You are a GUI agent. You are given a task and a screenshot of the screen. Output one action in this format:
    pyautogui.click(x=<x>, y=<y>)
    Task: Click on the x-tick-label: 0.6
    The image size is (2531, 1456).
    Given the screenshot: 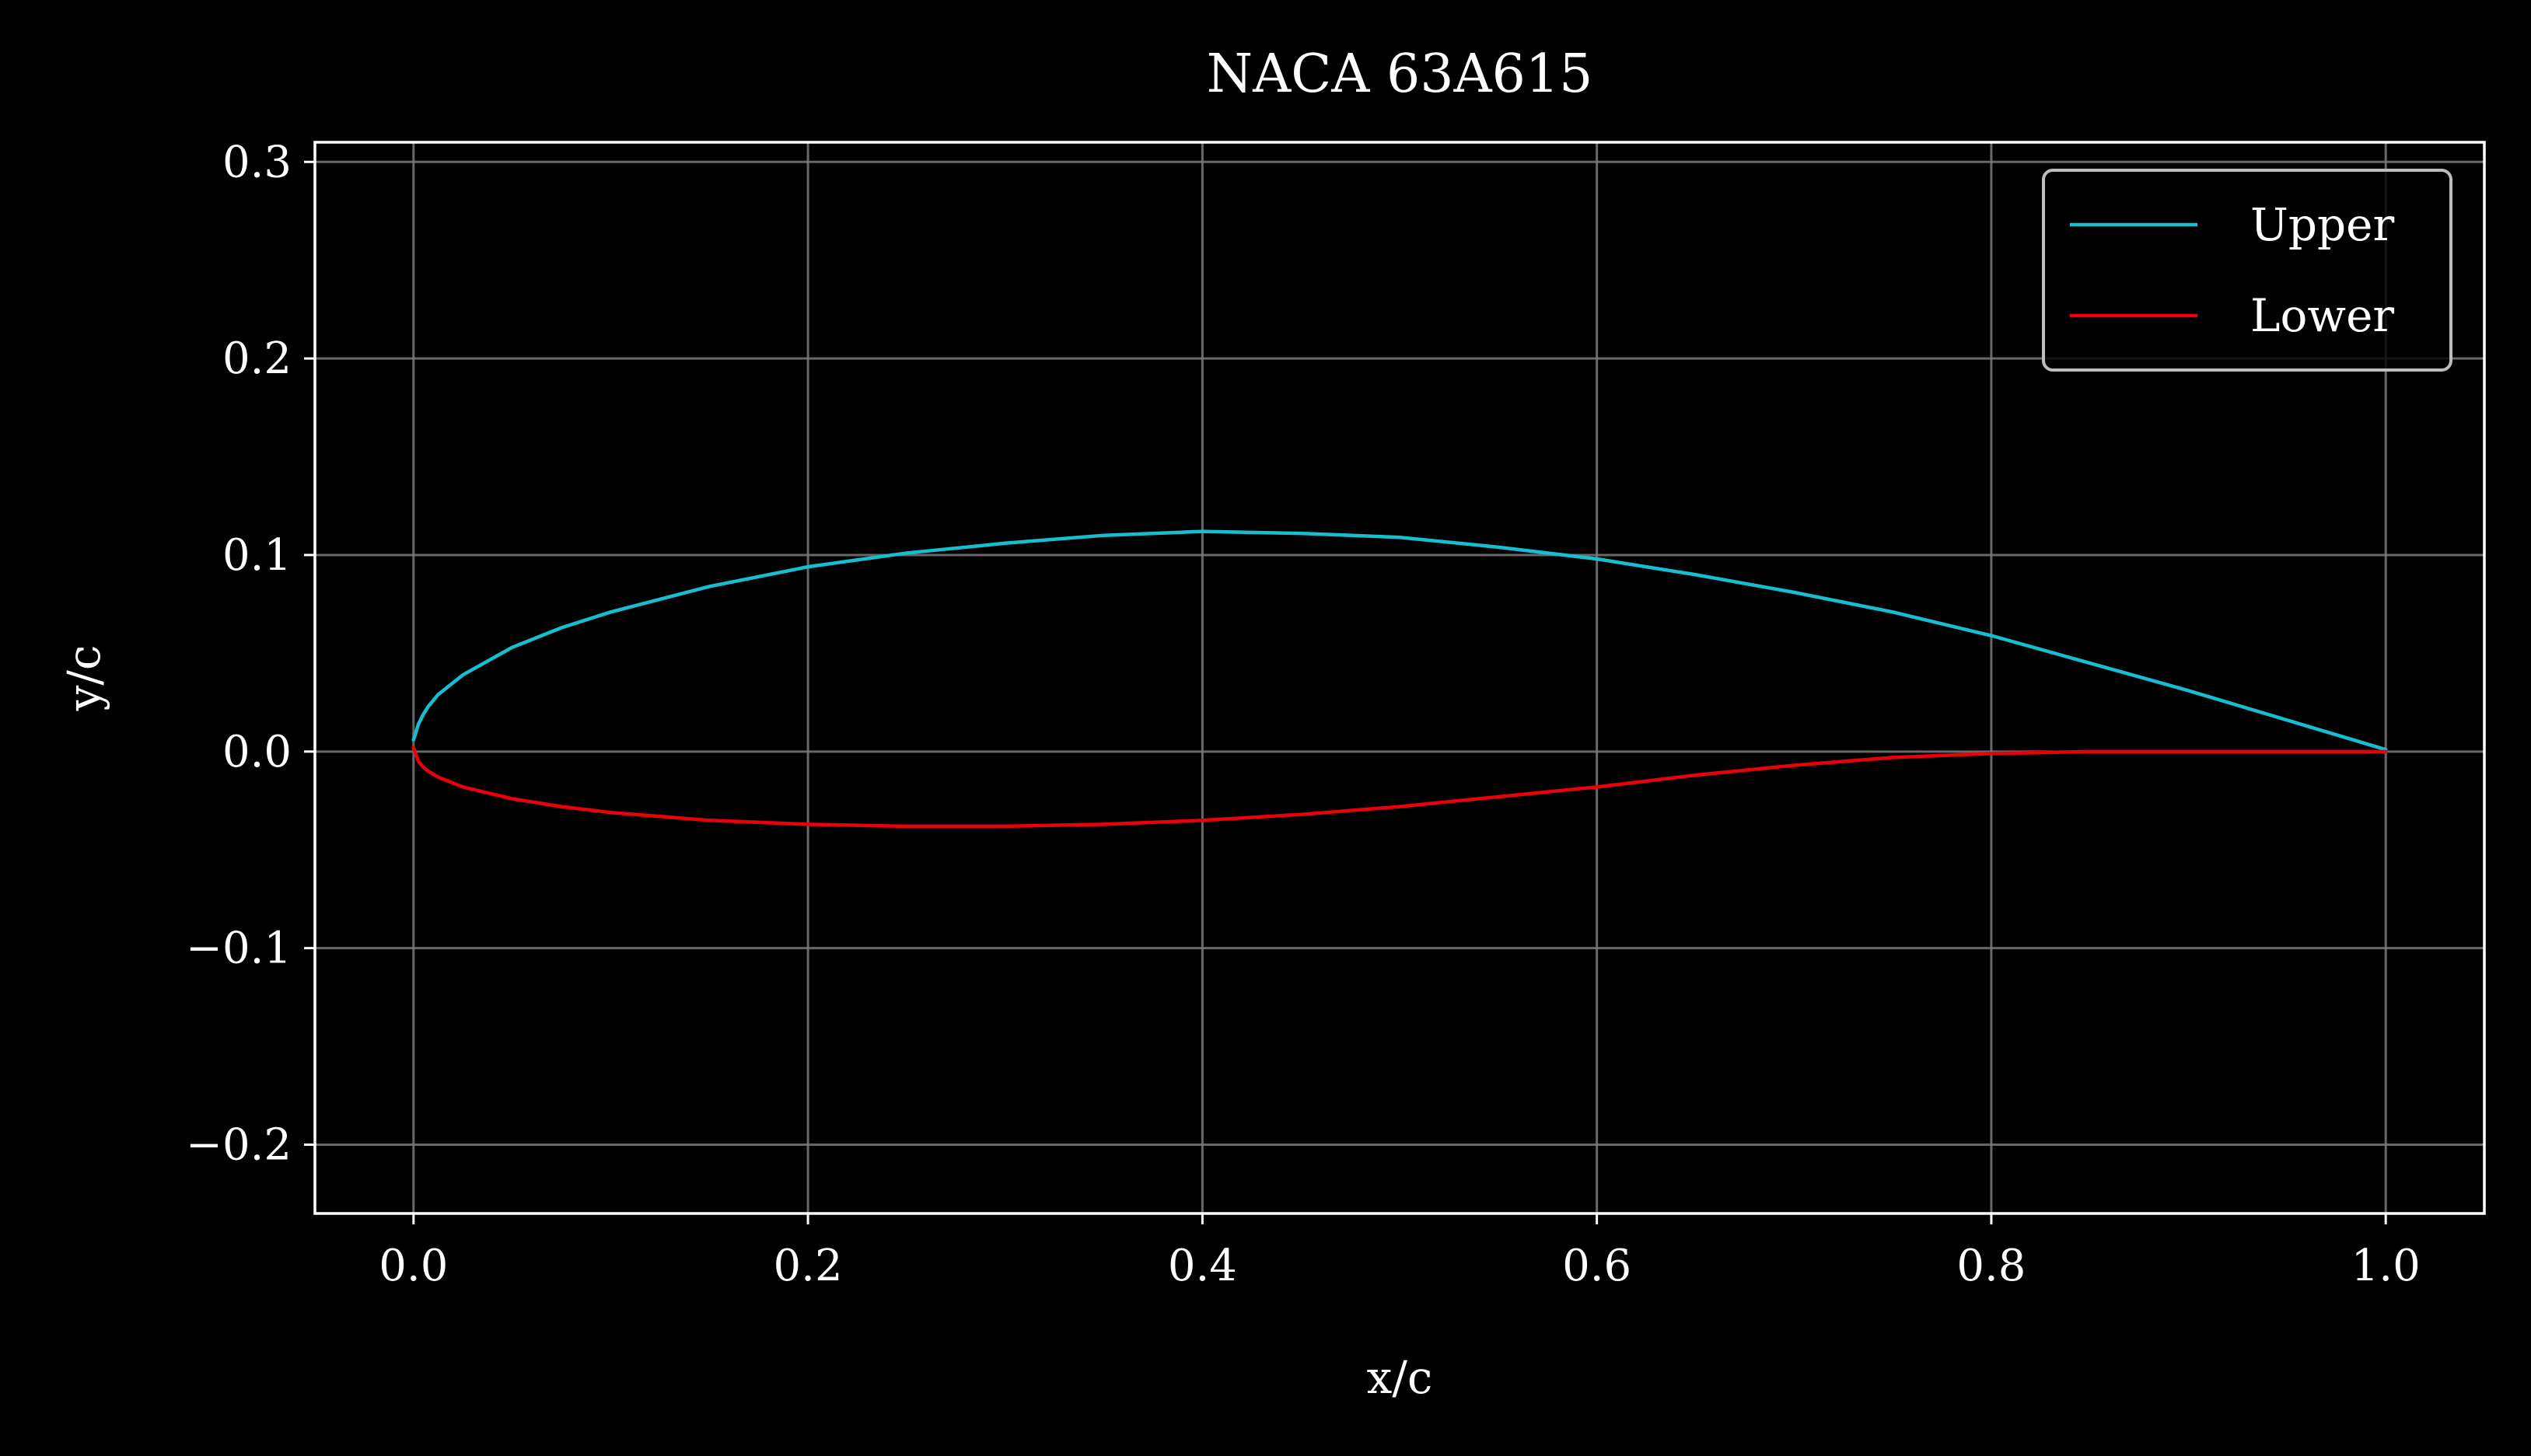 What is the action you would take?
    pyautogui.click(x=1597, y=1266)
    